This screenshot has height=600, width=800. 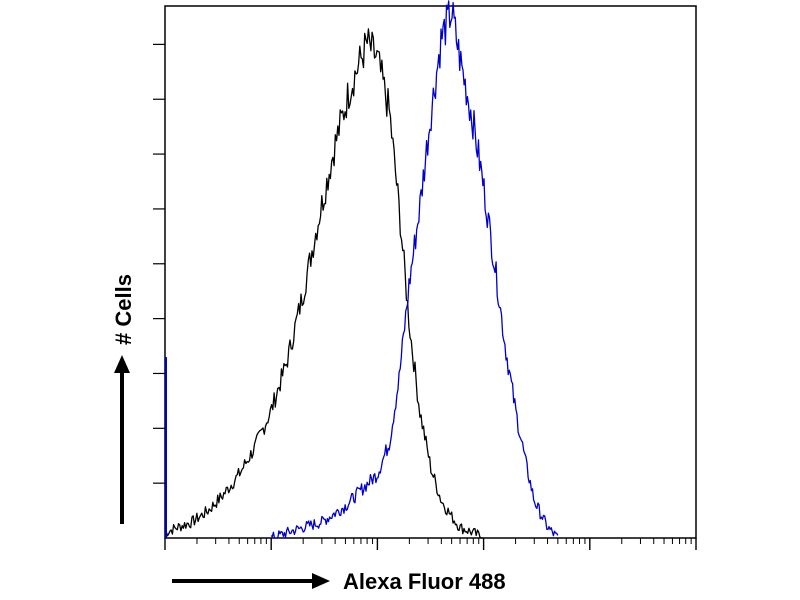 What do you see at coordinates (424, 581) in the screenshot?
I see `x-axis-label: Alexa Fluor 488` at bounding box center [424, 581].